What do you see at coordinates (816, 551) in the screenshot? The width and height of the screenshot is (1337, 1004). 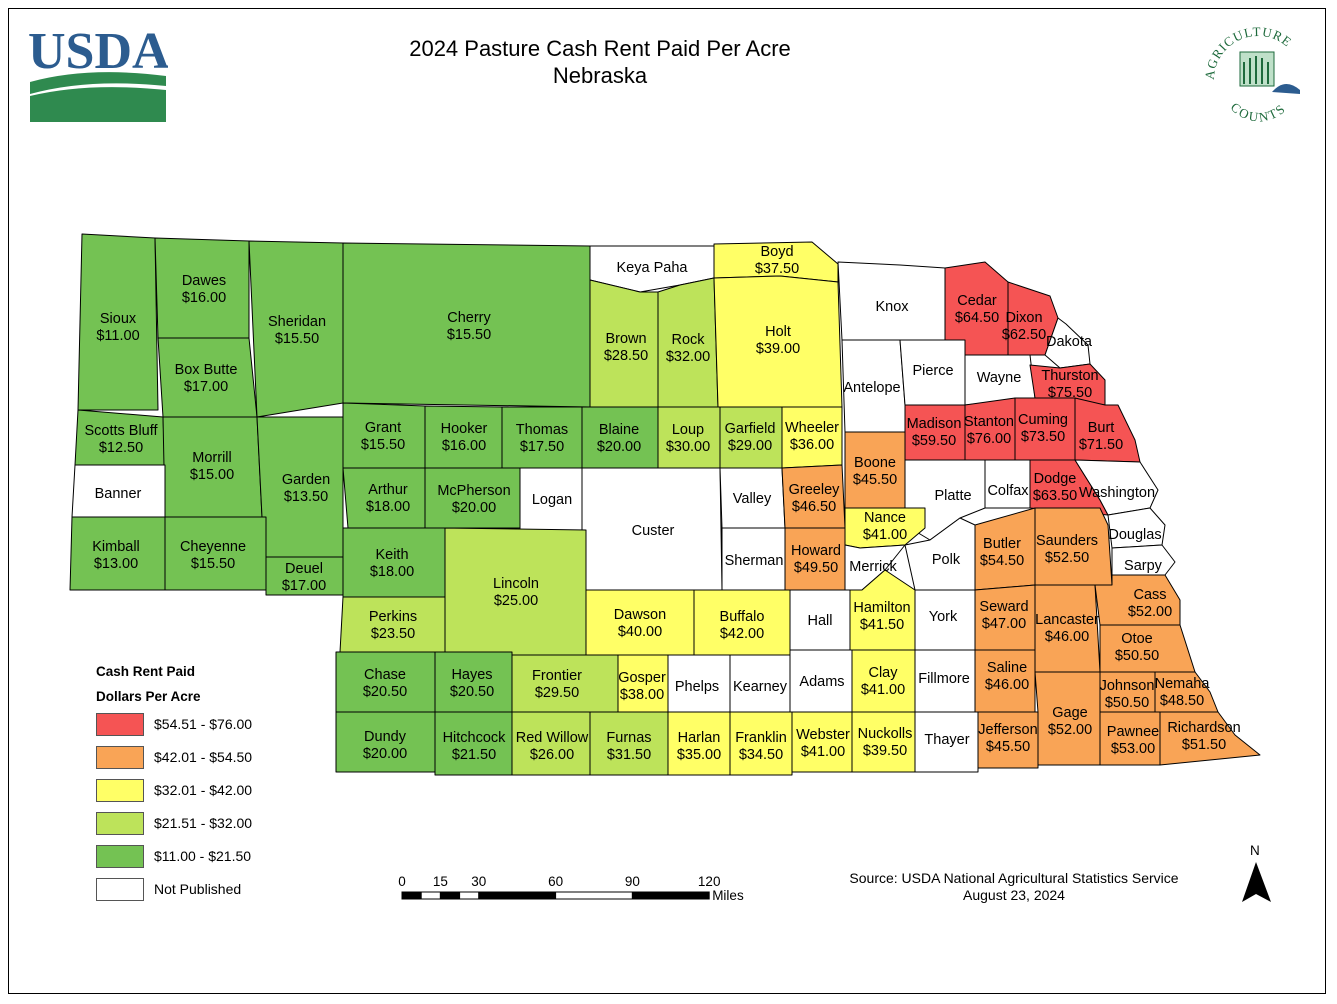 I see `county-name: Howard` at bounding box center [816, 551].